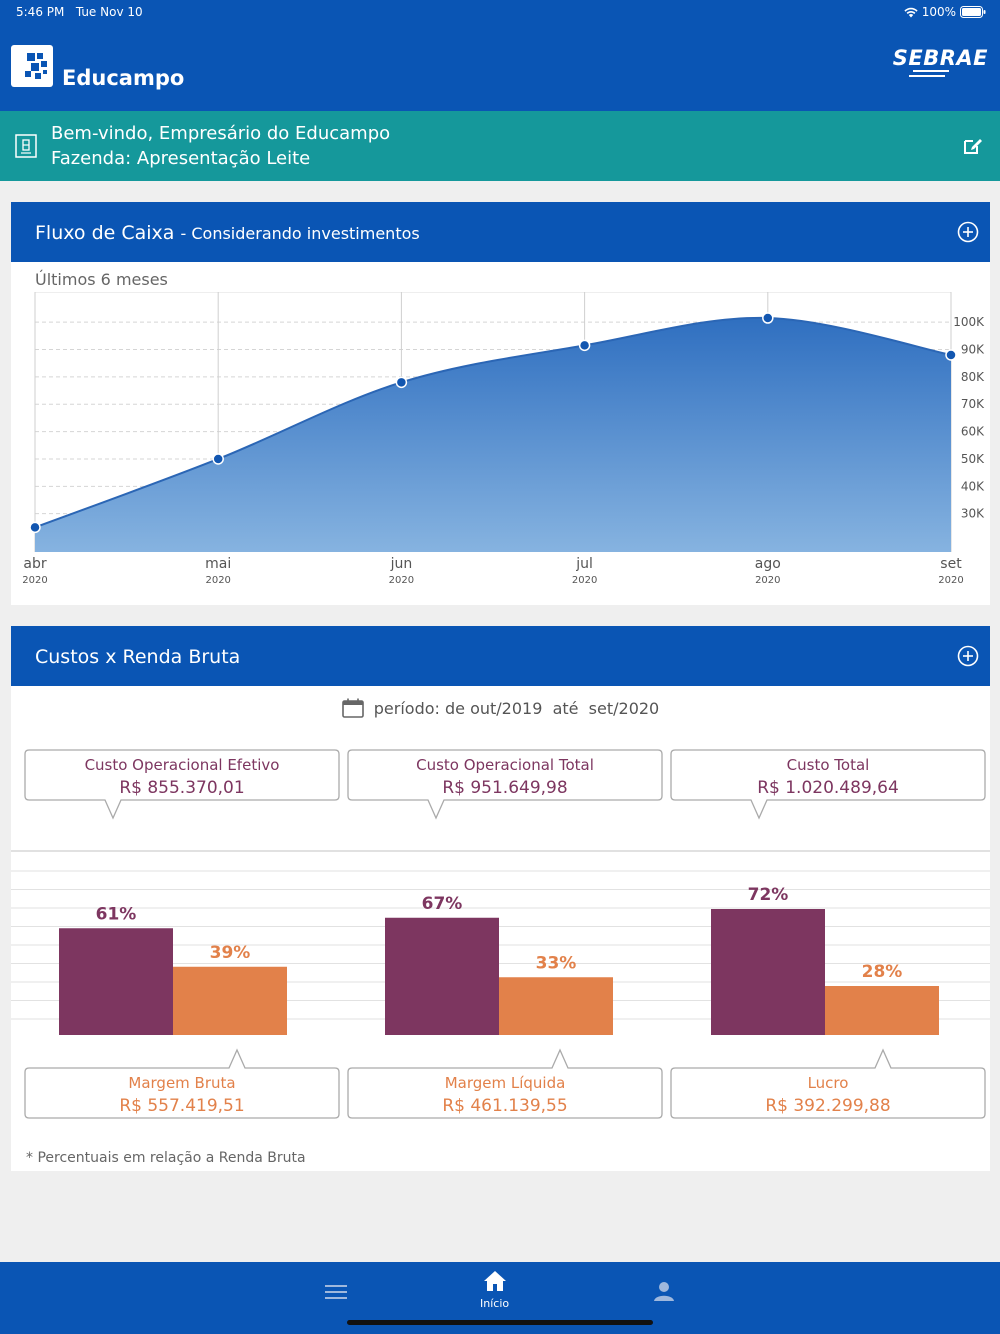  I want to click on footnote: * Percentuais em relação a Renda Bruta, so click(166, 1158).